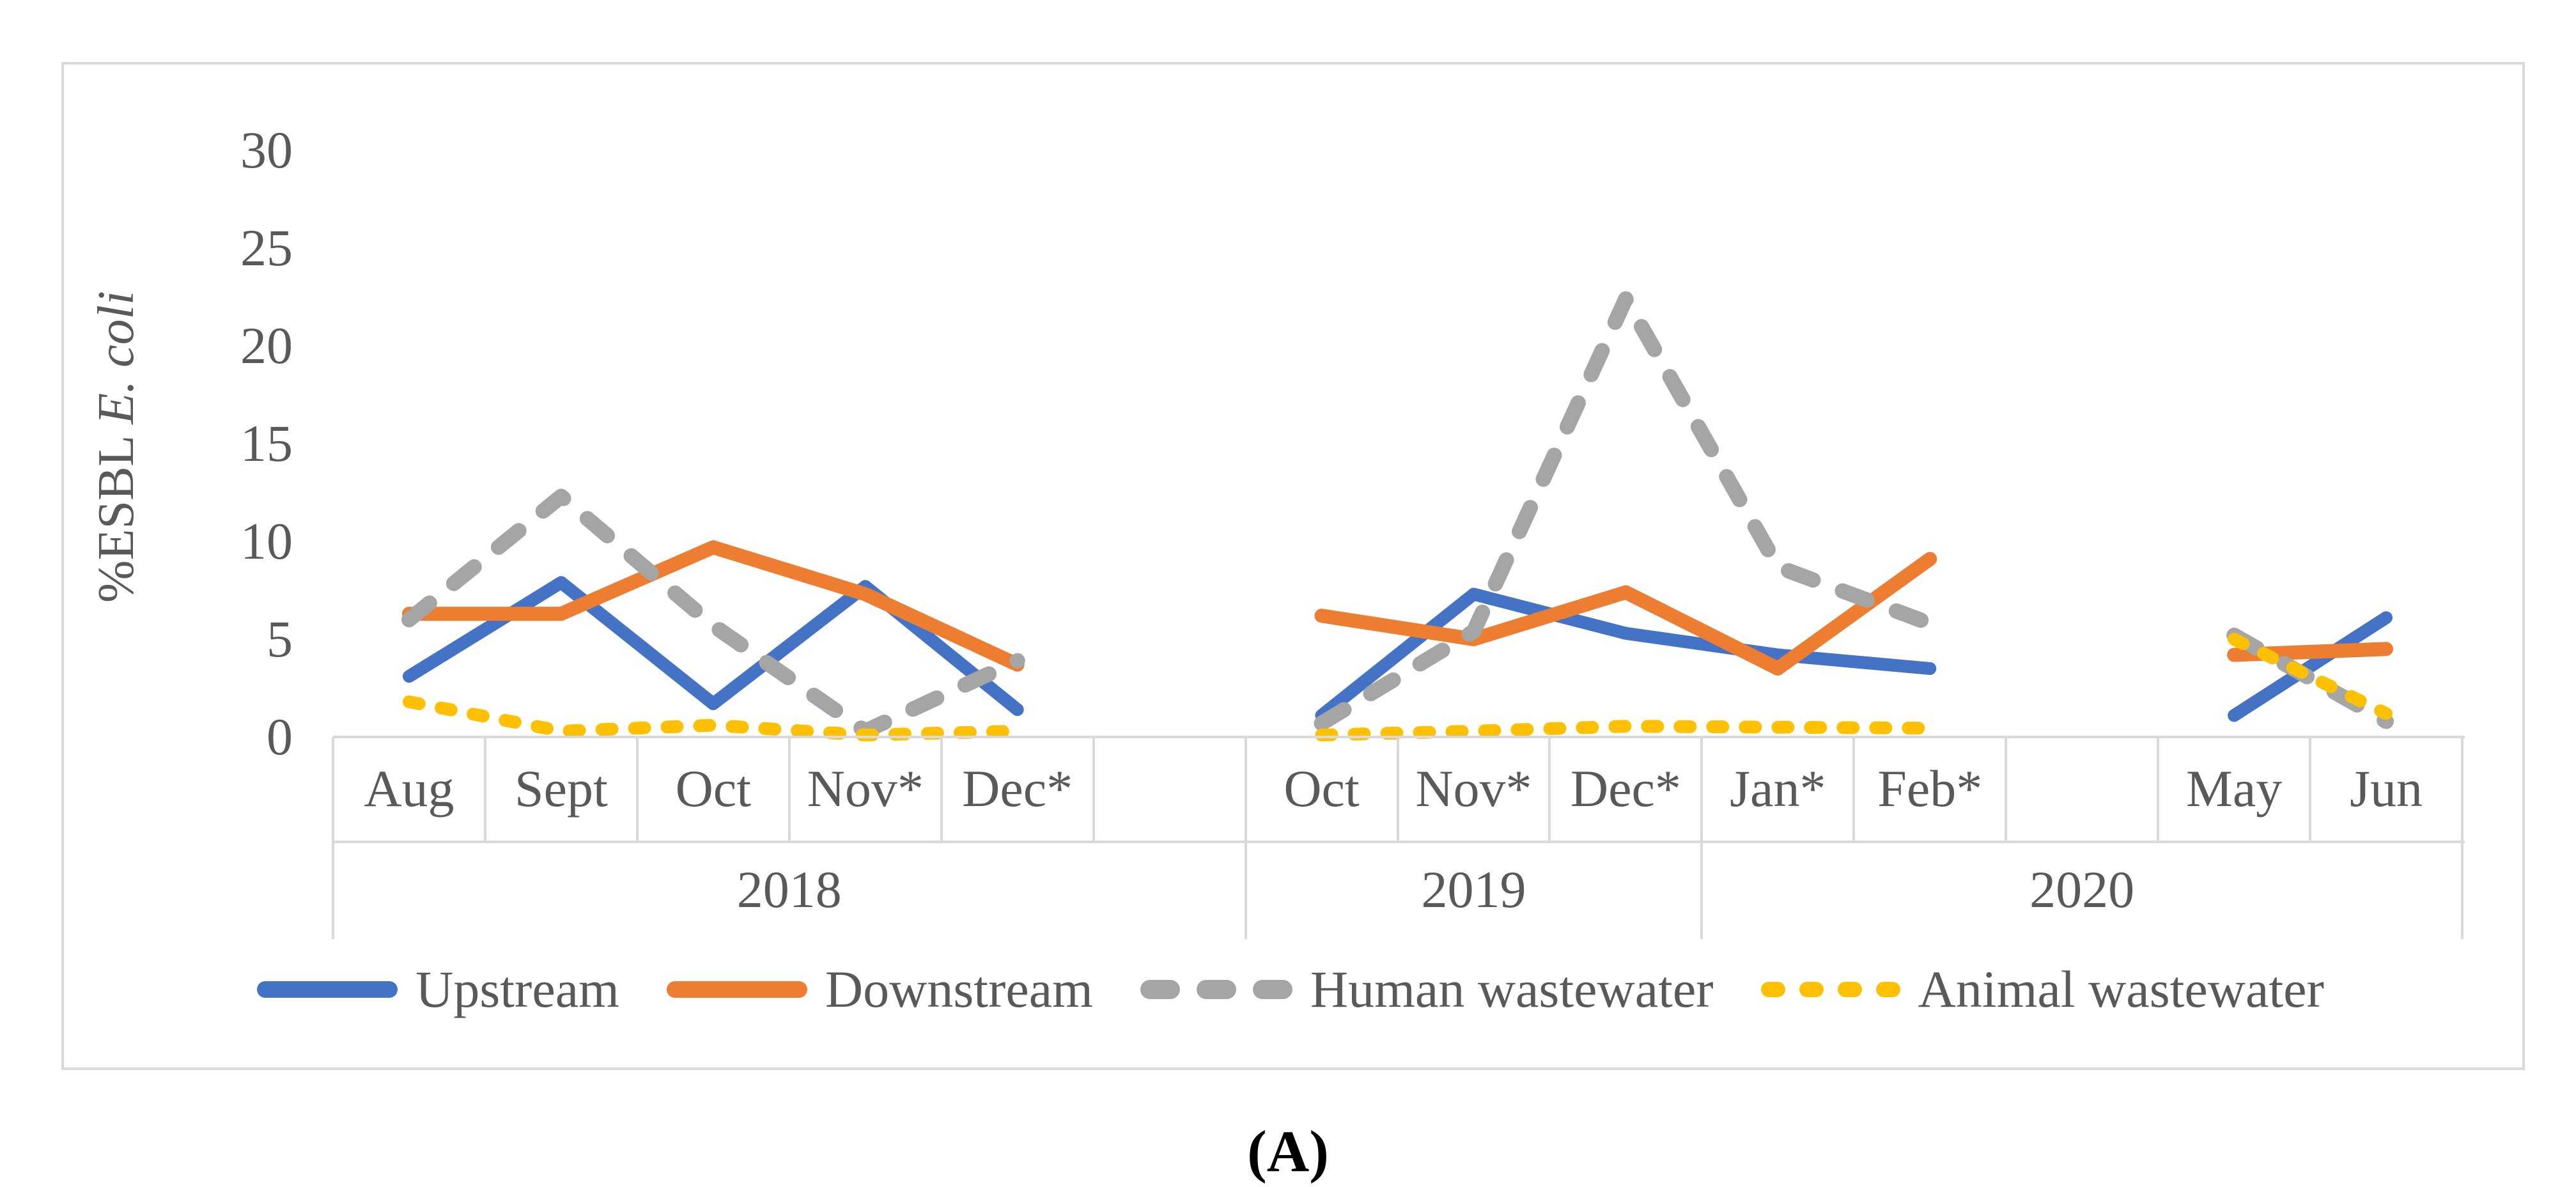  What do you see at coordinates (1018, 788) in the screenshot?
I see `month-label-Dec-4: Dec*` at bounding box center [1018, 788].